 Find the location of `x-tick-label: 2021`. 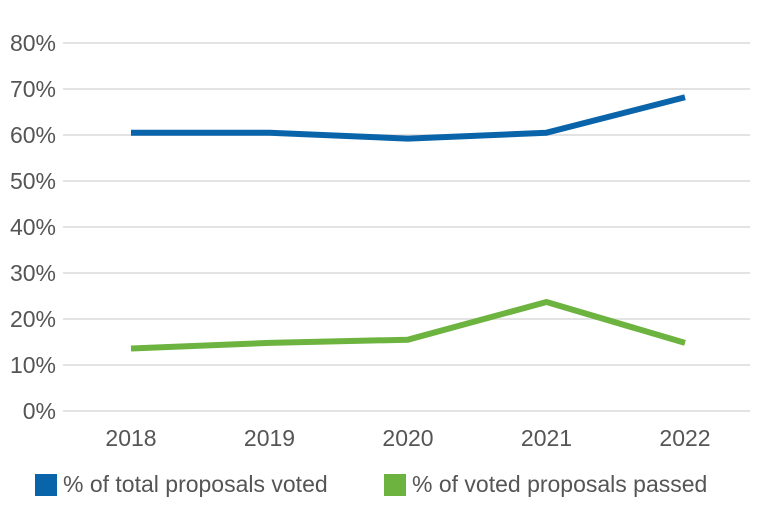

x-tick-label: 2021 is located at coordinates (546, 438).